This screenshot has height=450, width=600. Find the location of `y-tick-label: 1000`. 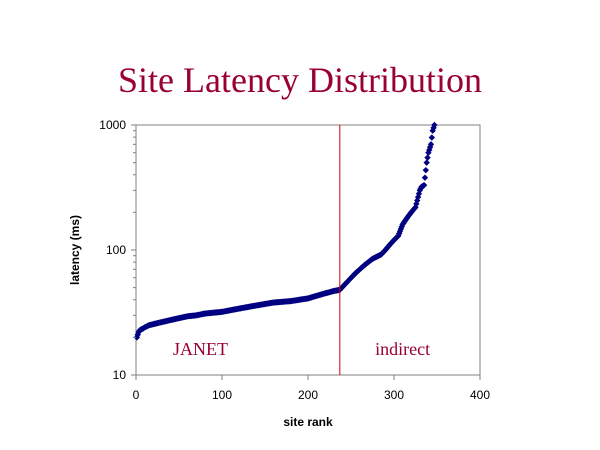

y-tick-label: 1000 is located at coordinates (112, 125).